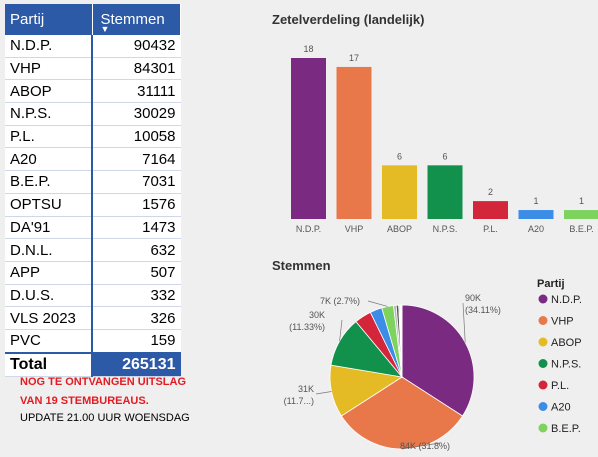 This screenshot has height=457, width=598. I want to click on votes-cell: 507, so click(136, 273).